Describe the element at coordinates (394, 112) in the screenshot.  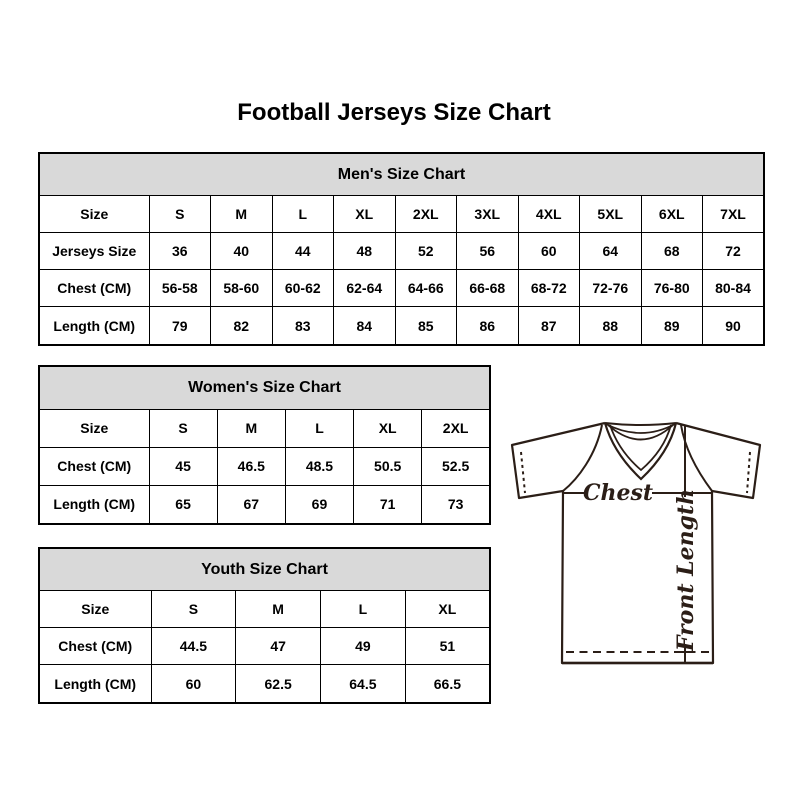
I see `page-title: Football Jerseys Size Chart` at that location.